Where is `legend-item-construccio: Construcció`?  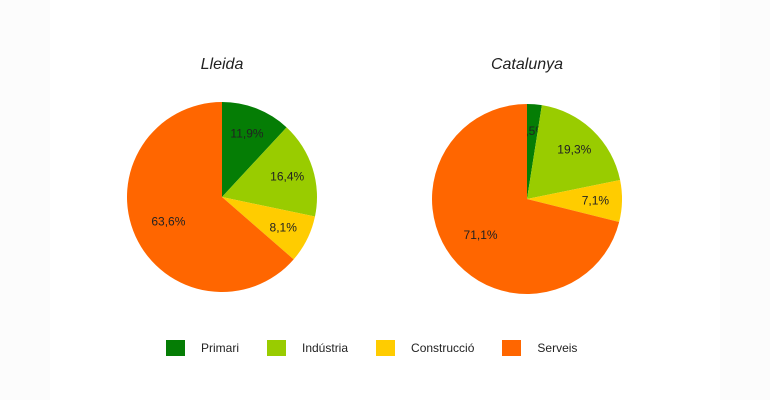 legend-item-construccio: Construcció is located at coordinates (425, 348).